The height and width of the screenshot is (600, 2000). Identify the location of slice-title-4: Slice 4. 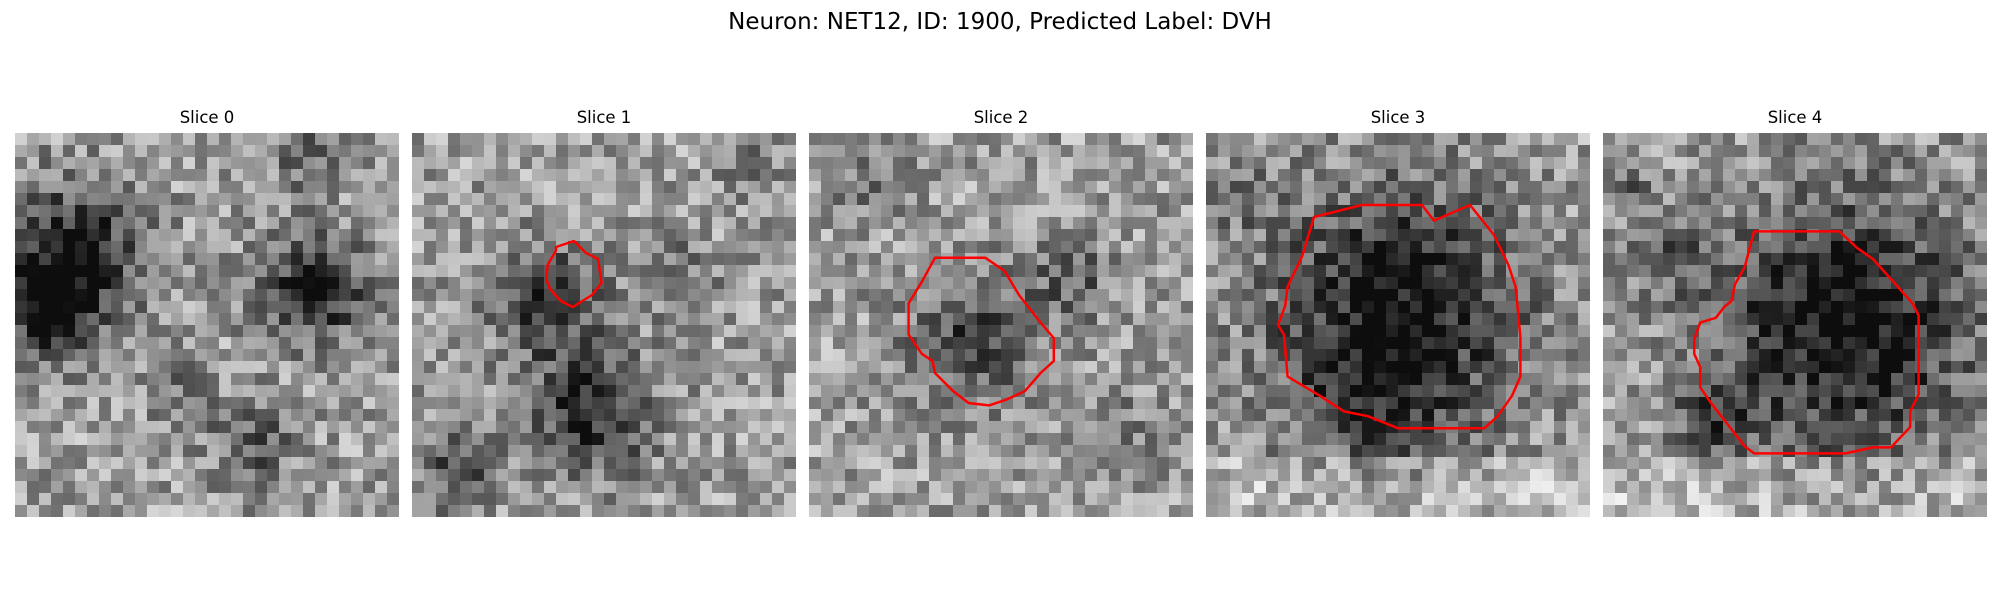
(1795, 117).